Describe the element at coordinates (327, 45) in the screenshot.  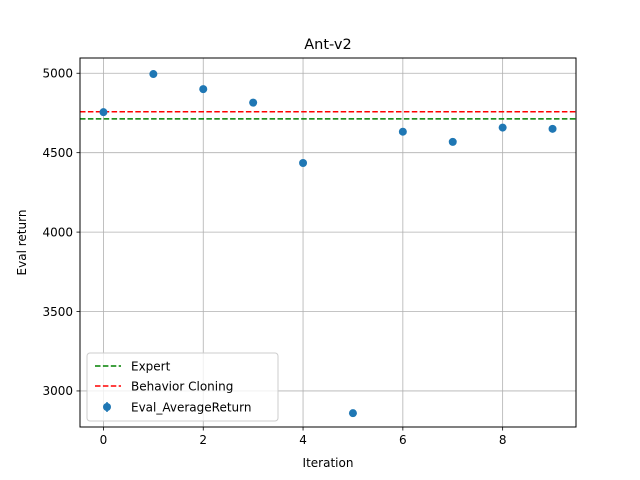
I see `chart-title: Ant-v2` at that location.